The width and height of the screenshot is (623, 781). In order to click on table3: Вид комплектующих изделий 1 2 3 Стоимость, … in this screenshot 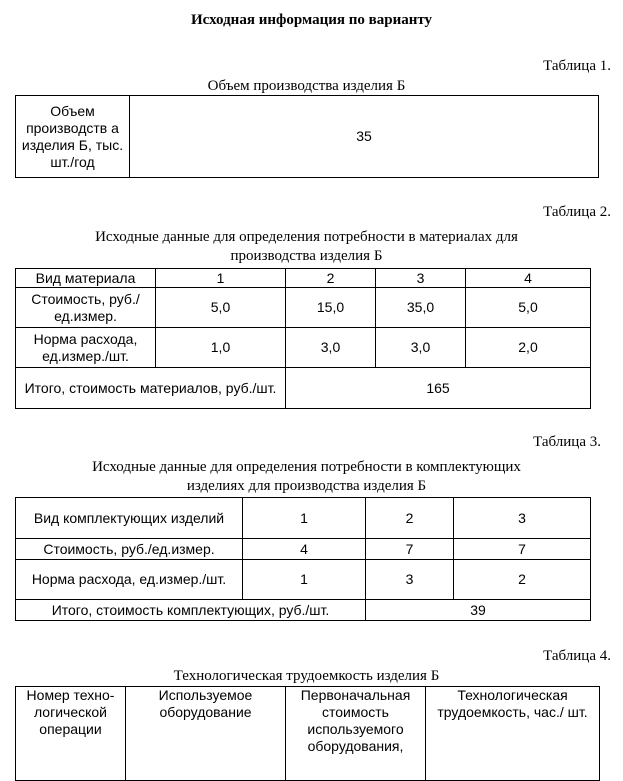, I will do `click(303, 559)`.